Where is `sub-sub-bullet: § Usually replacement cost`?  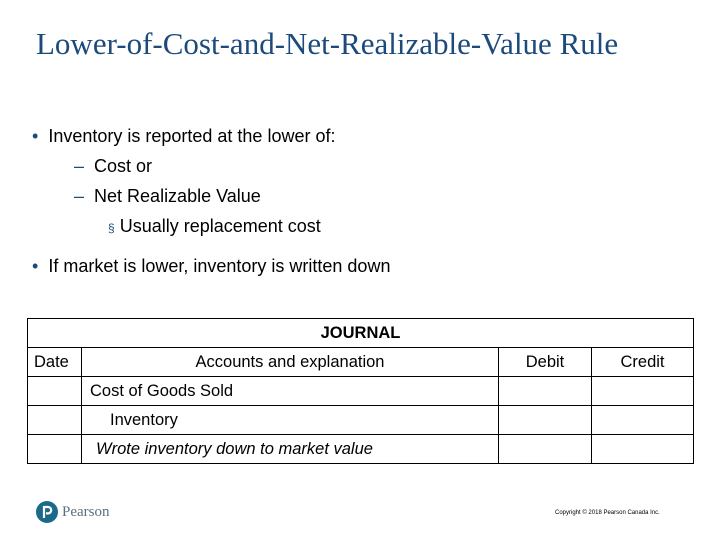 sub-sub-bullet: § Usually replacement cost is located at coordinates (214, 226).